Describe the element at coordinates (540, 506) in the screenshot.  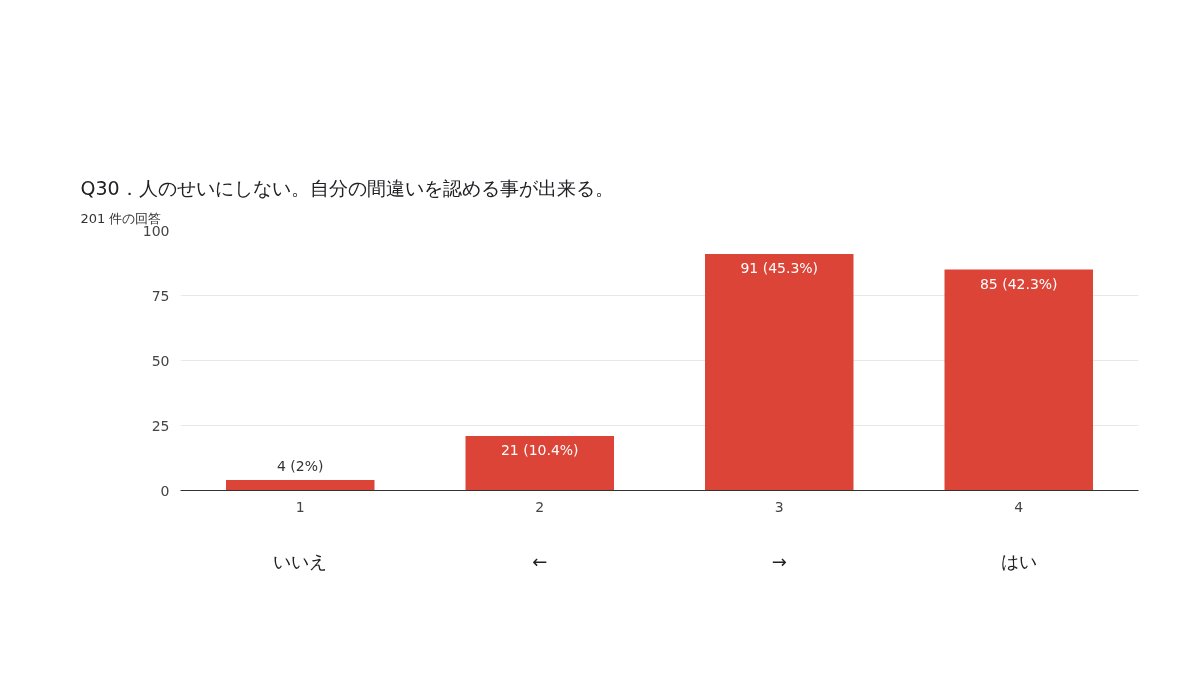
I see `x-tick-label: 2` at that location.